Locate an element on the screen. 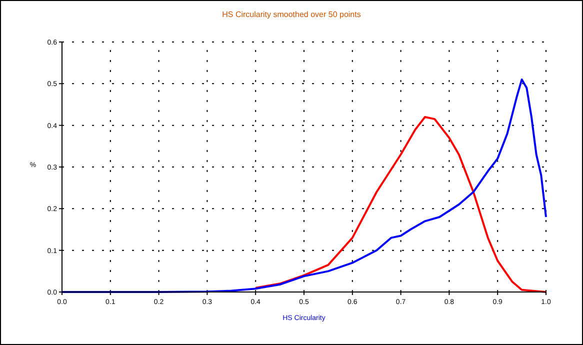  chart-title: HS Circularity smoothed over 50 points is located at coordinates (291, 14).